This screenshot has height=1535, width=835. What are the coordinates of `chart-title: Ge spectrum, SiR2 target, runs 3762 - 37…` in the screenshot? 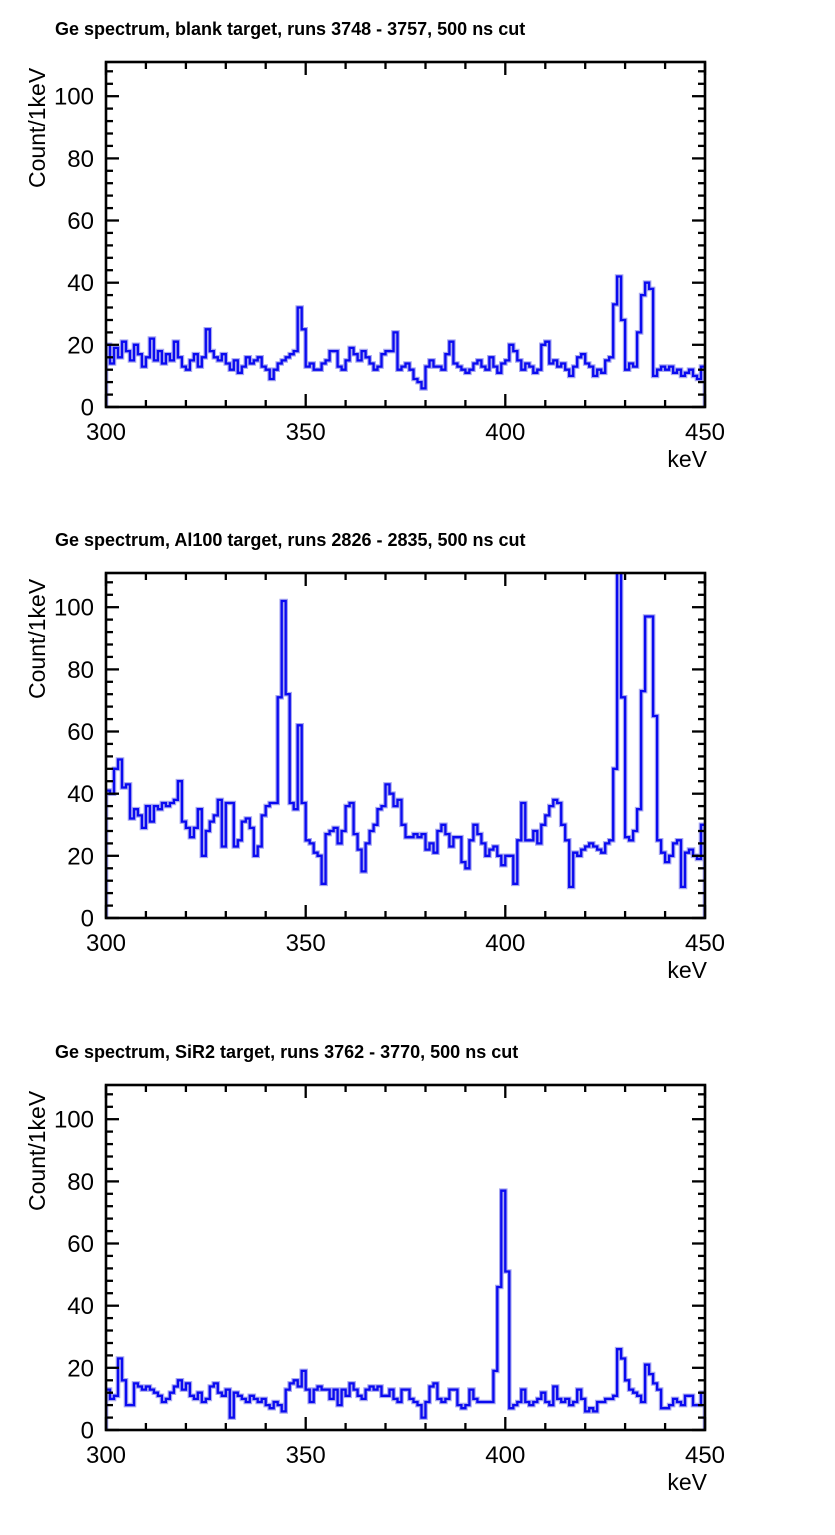 It's located at (287, 1052).